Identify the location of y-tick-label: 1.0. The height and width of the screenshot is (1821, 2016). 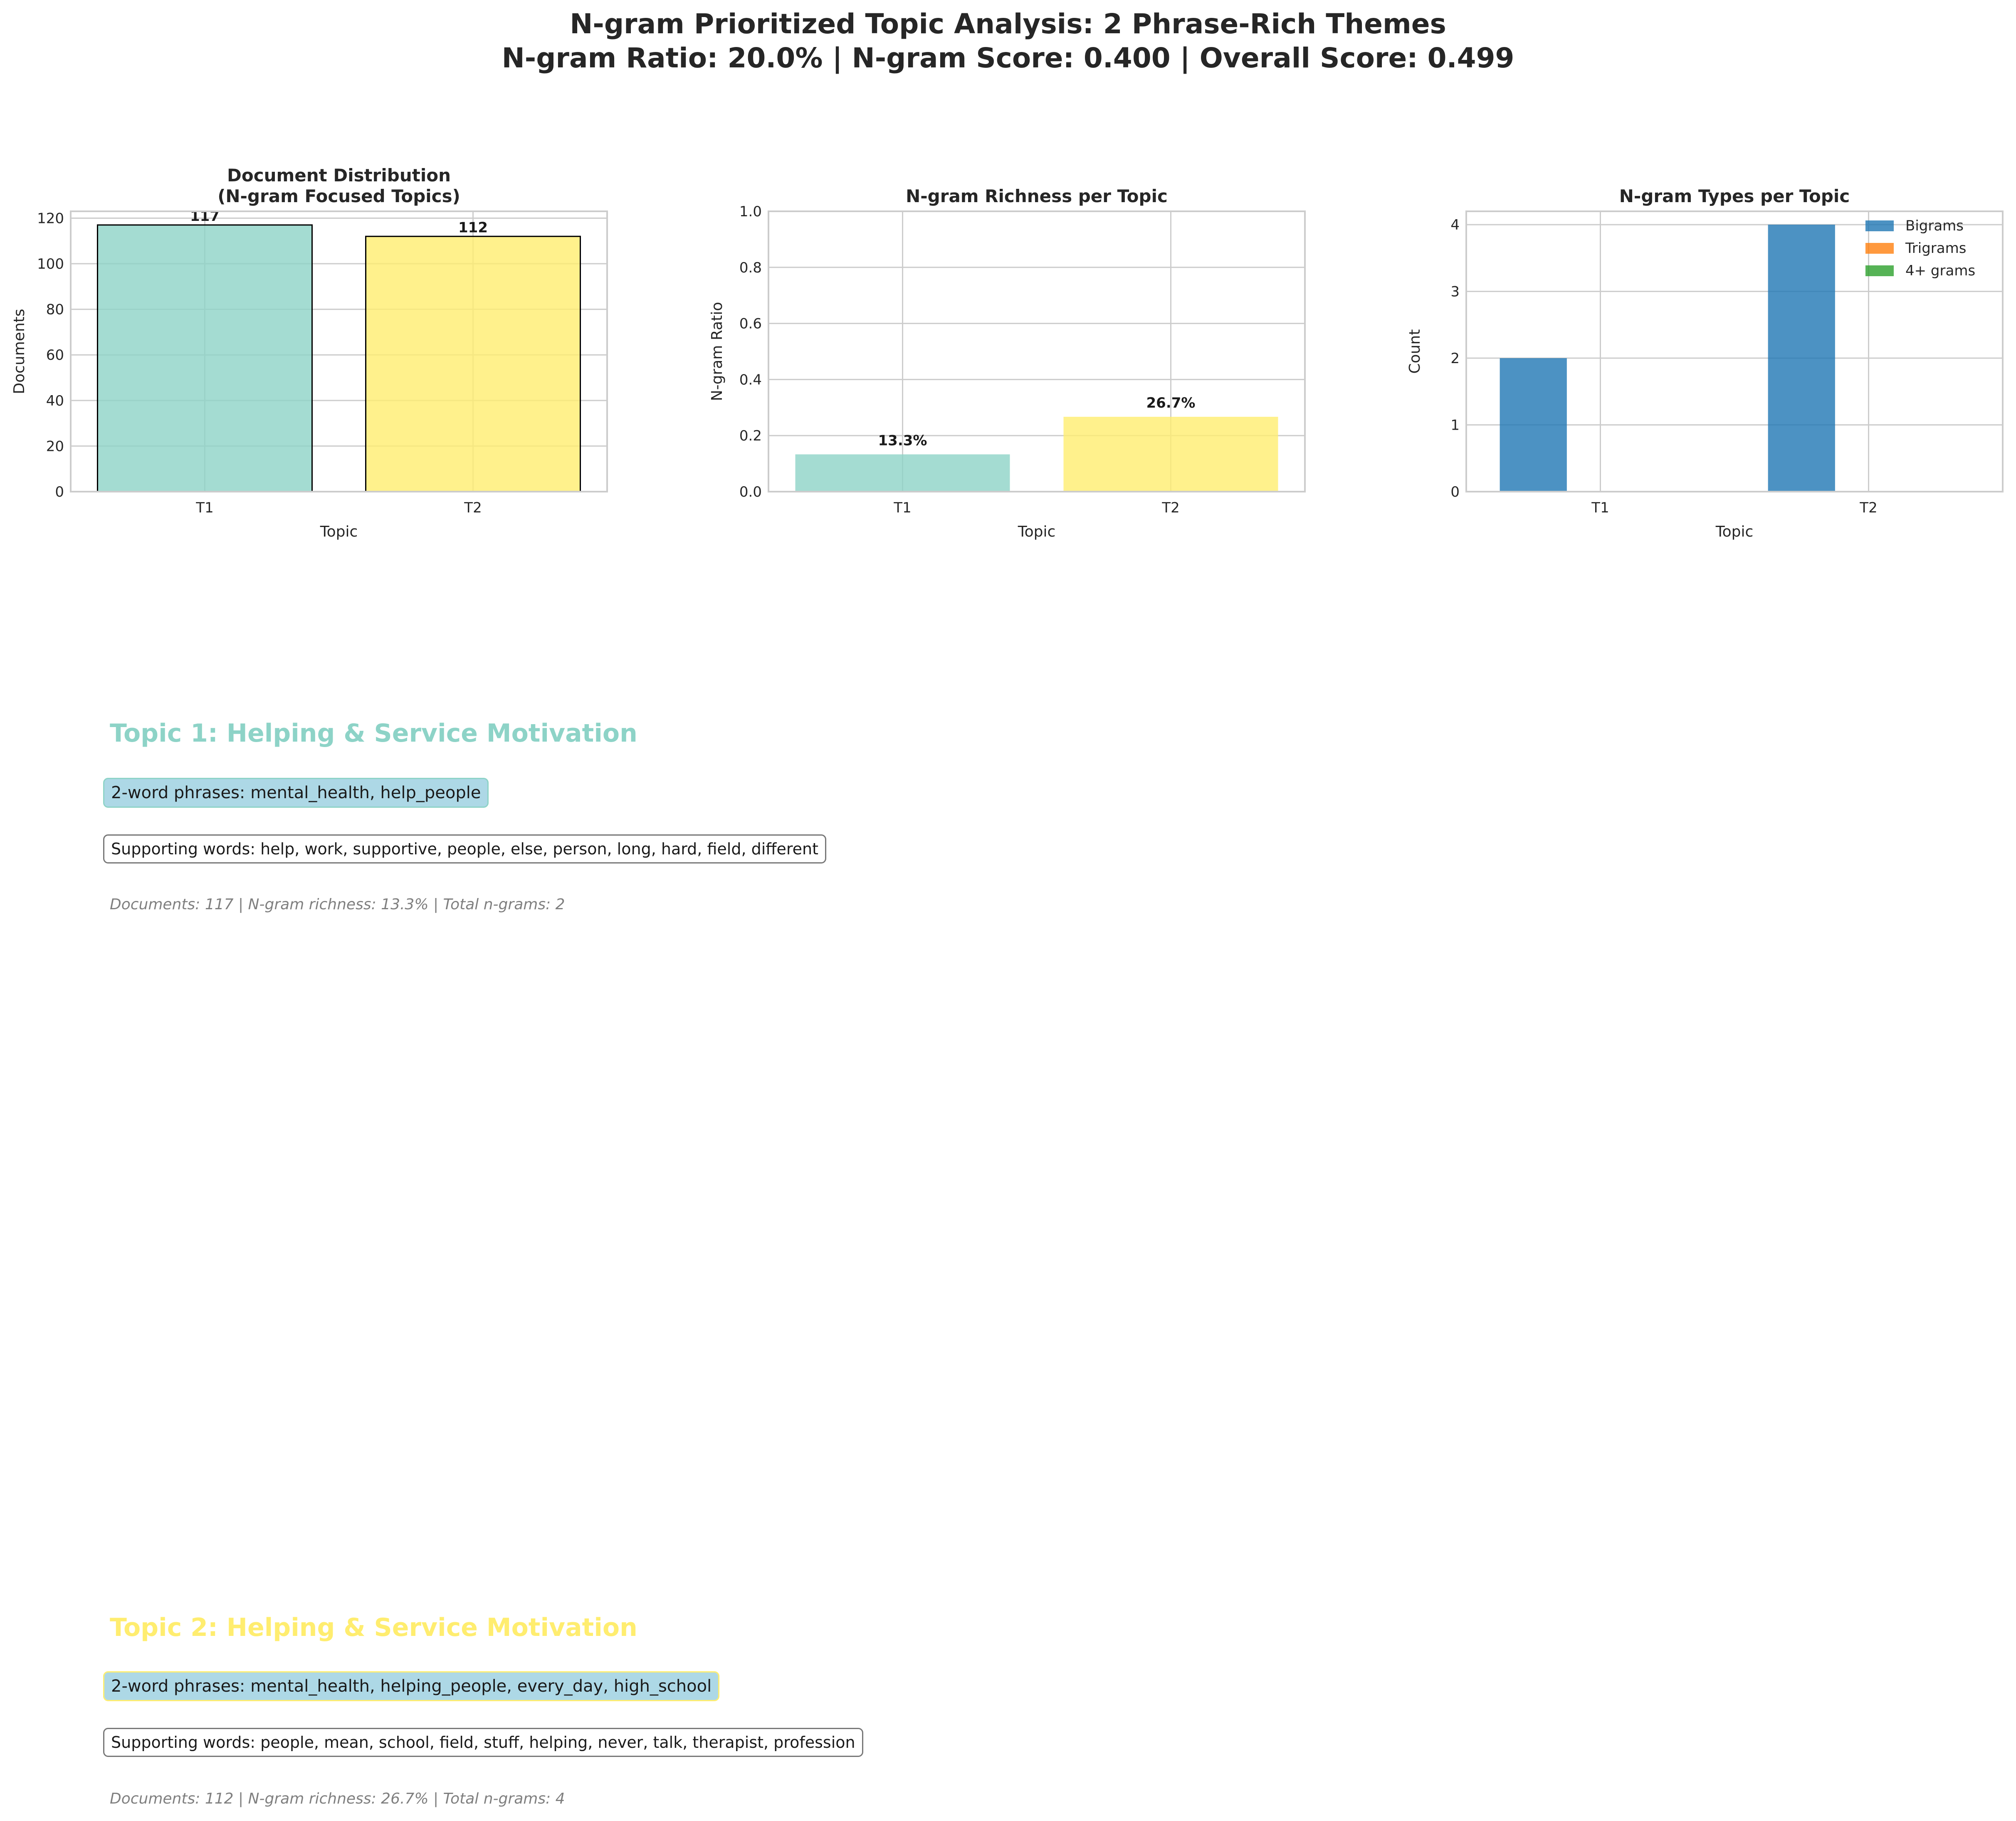
(750, 211).